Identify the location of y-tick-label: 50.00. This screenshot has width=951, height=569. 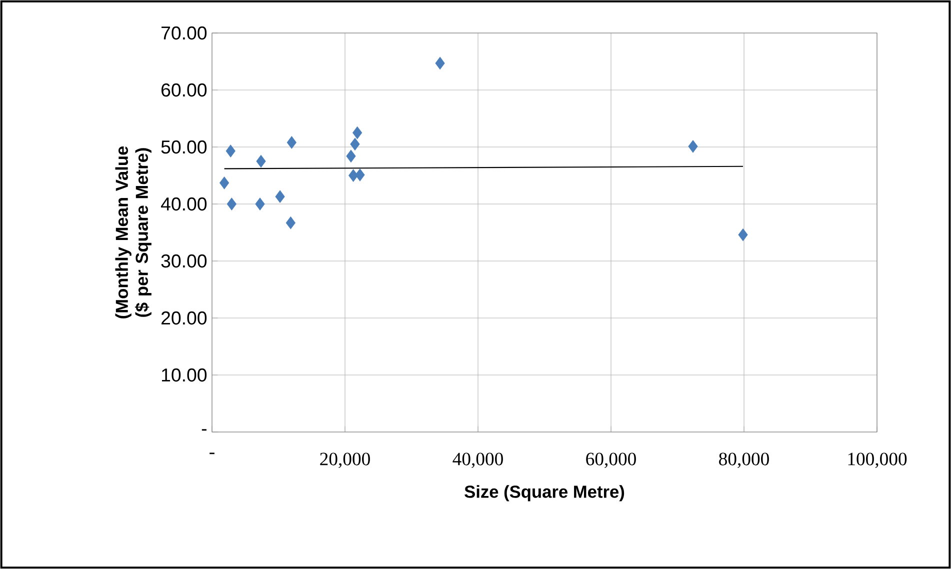
(184, 147).